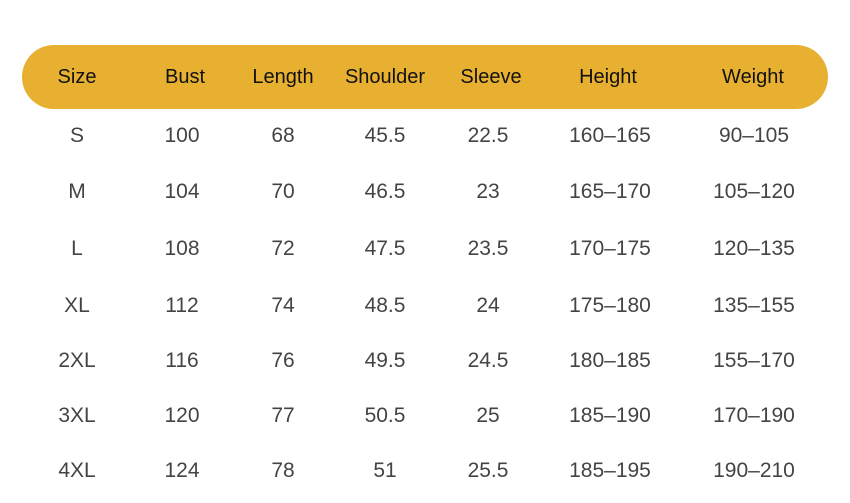  I want to click on table-row: S 100 68 45.5 22.5 160–165 90–105, so click(425, 136).